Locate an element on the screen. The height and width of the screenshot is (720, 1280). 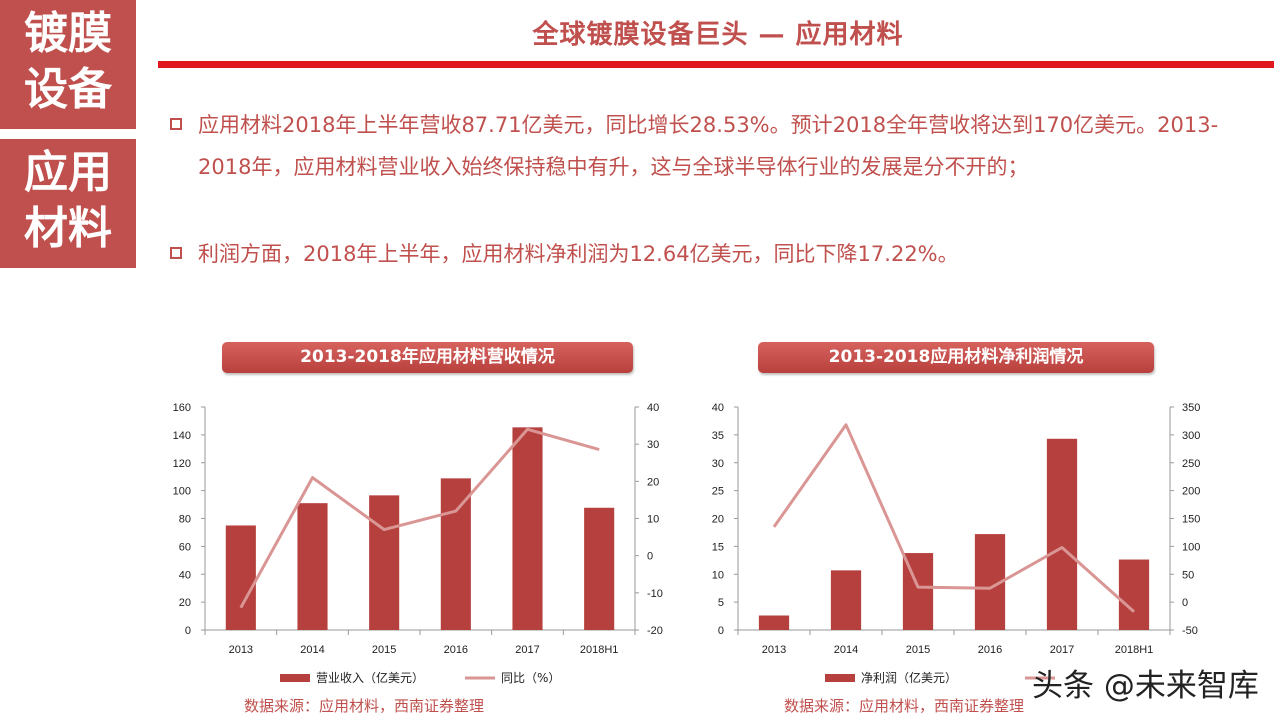
y-tick-label: 35 is located at coordinates (718, 436).